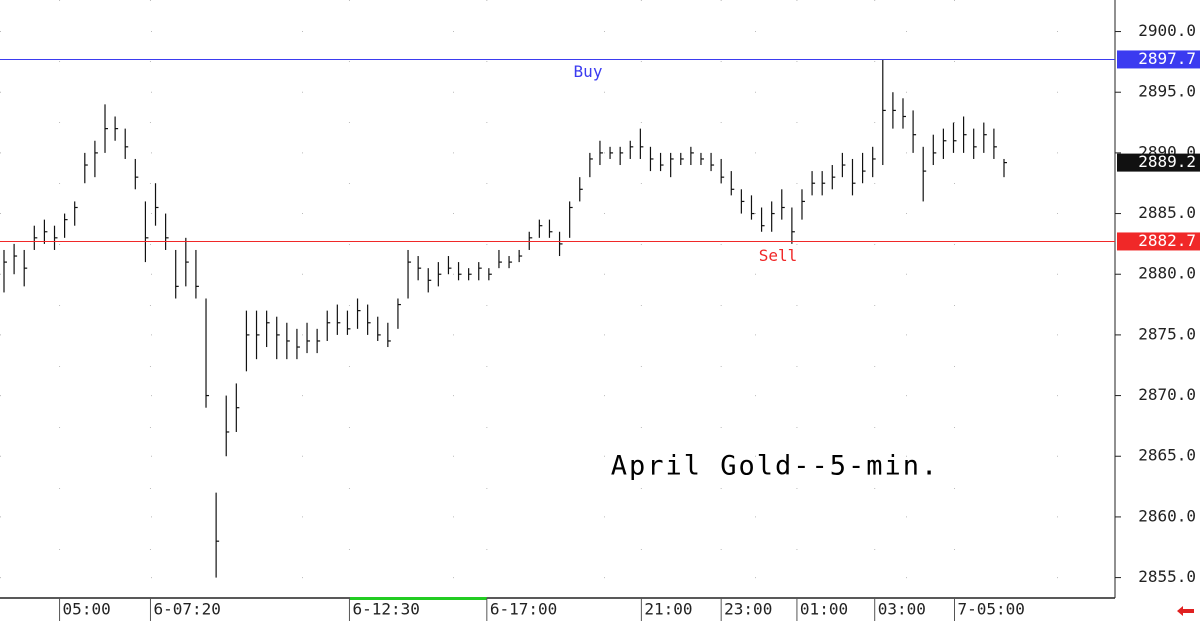  Describe the element at coordinates (1167, 394) in the screenshot. I see `y-tick-label: 2870.0` at that location.